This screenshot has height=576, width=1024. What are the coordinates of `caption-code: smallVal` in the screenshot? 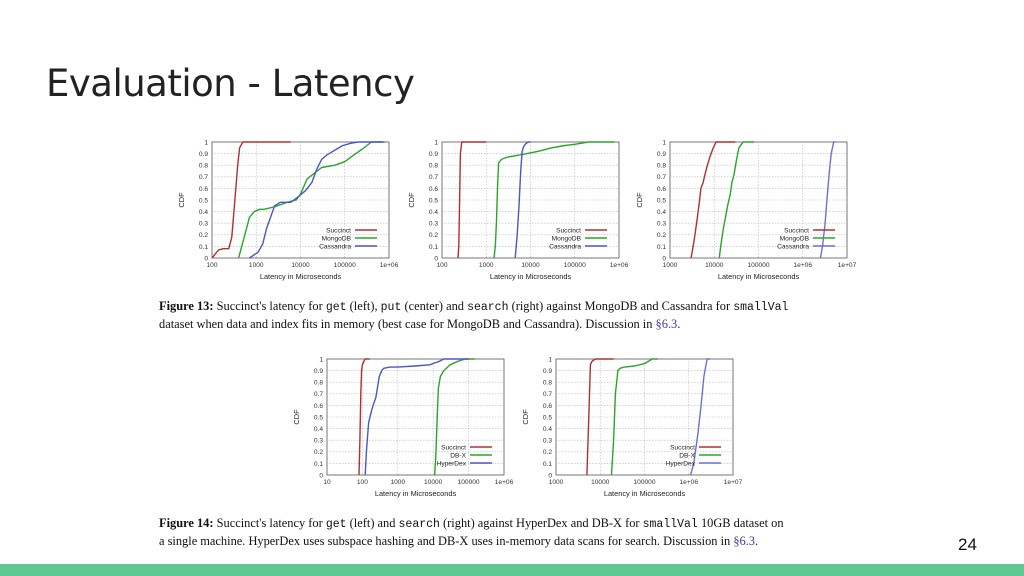 It's located at (761, 307).